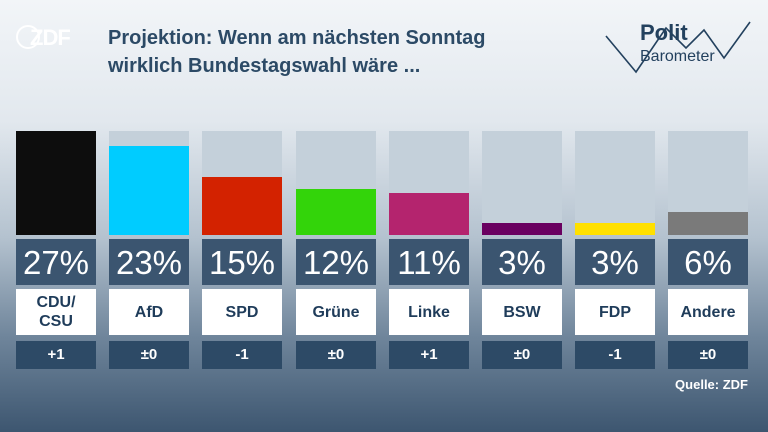 The image size is (768, 432). What do you see at coordinates (149, 312) in the screenshot?
I see `category-label: AfD` at bounding box center [149, 312].